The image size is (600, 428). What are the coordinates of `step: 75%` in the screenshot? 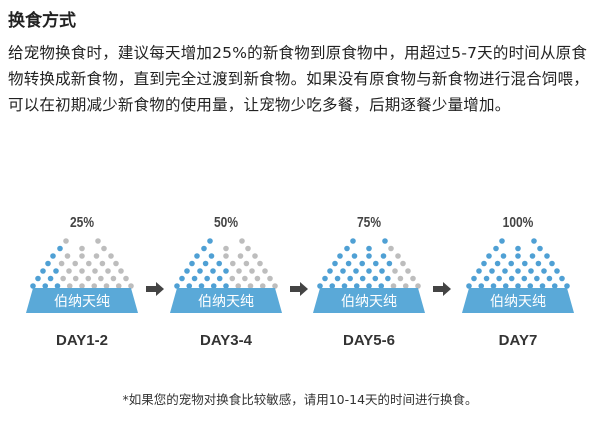 It's located at (369, 224).